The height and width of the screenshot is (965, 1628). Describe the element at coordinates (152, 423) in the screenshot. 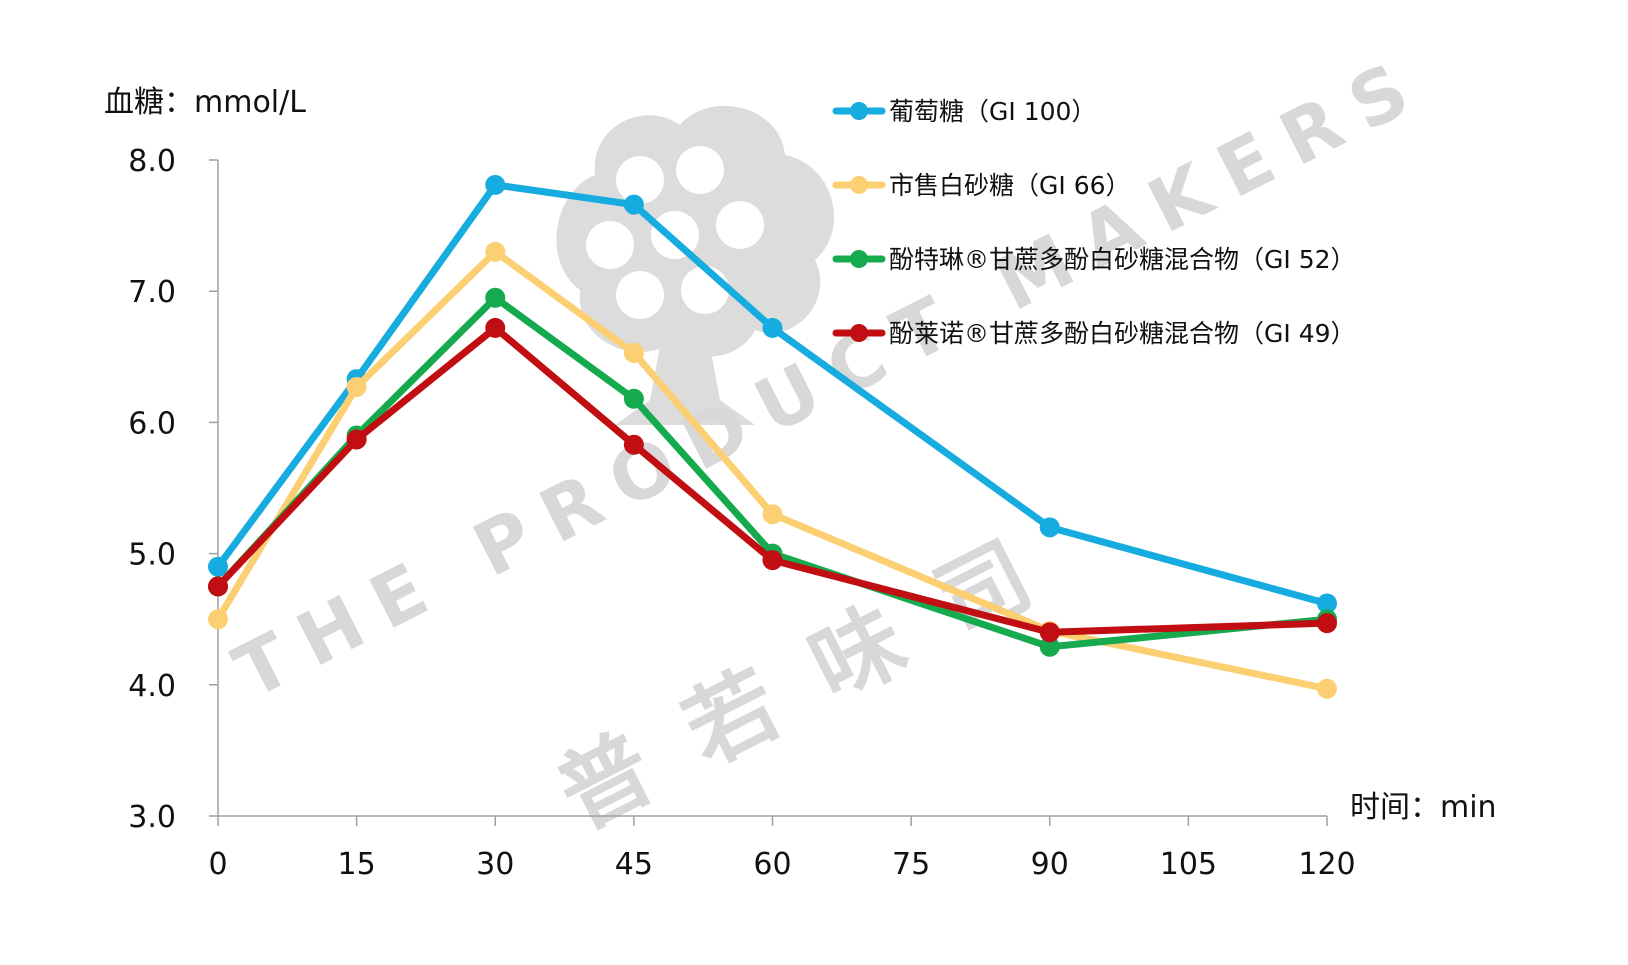

I see `y-tick-label: 6.0` at that location.